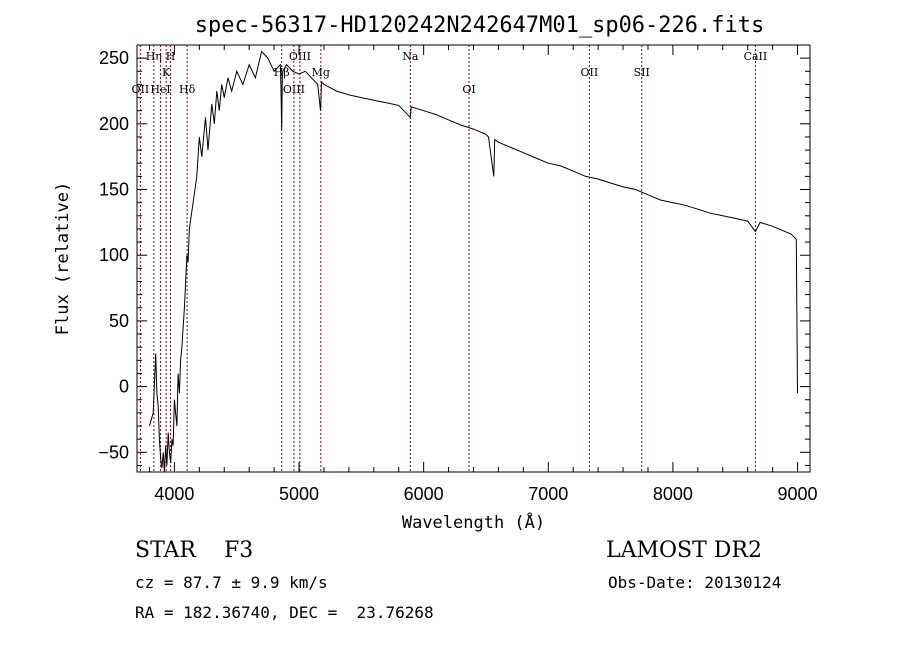 The height and width of the screenshot is (649, 900). What do you see at coordinates (282, 72) in the screenshot?
I see `line-label: Hβ` at bounding box center [282, 72].